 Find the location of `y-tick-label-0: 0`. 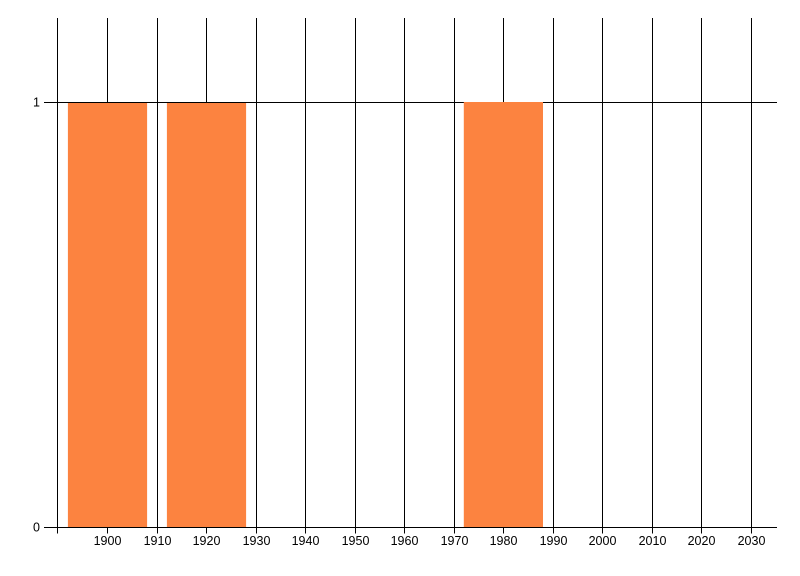

y-tick-label-0: 0 is located at coordinates (36, 528).